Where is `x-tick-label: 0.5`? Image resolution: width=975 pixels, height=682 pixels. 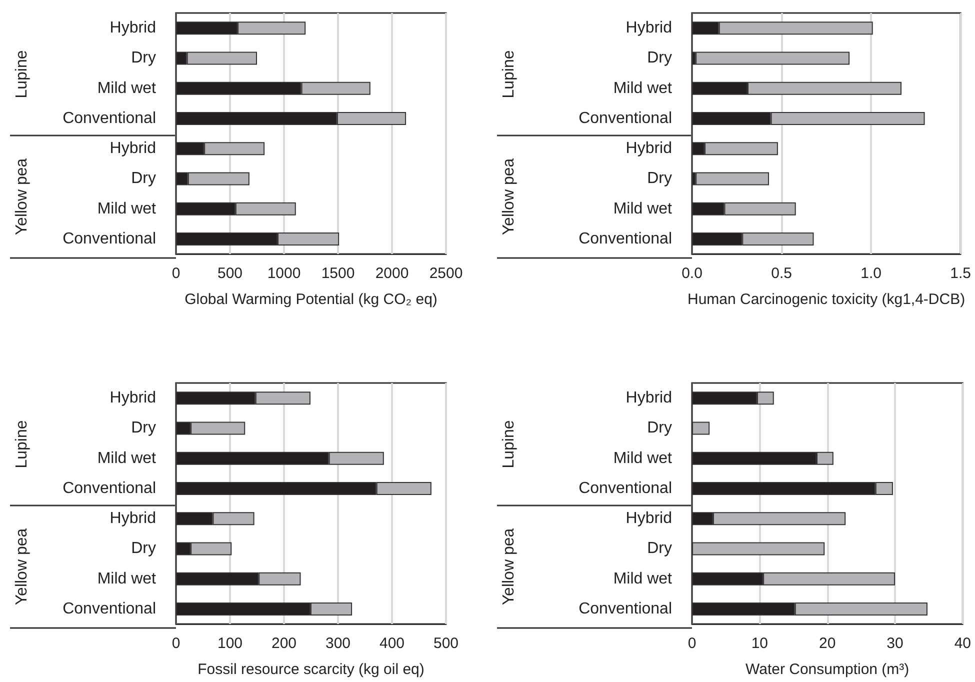 x-tick-label: 0.5 is located at coordinates (781, 273).